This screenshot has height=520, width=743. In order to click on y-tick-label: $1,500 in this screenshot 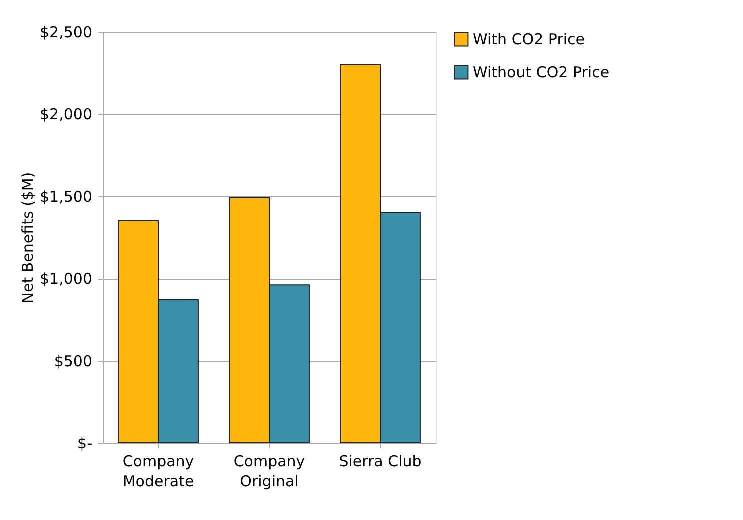, I will do `click(66, 197)`.